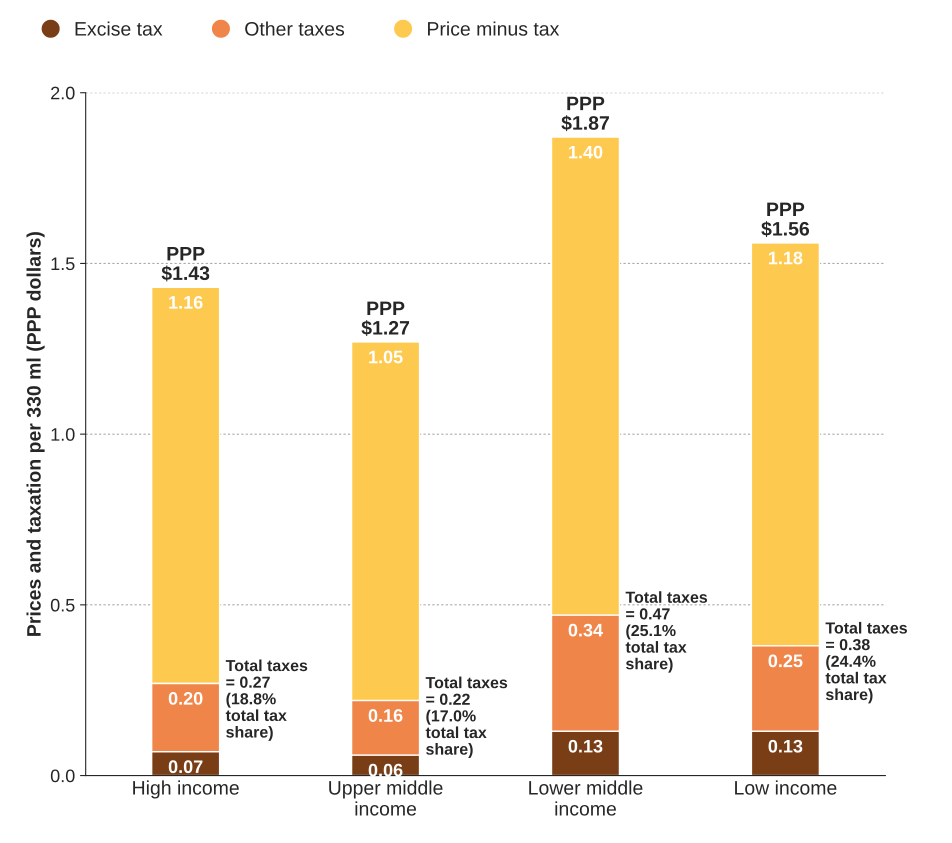 Image resolution: width=952 pixels, height=843 pixels. Describe the element at coordinates (62, 775) in the screenshot. I see `y-tick-label: 0.0` at that location.